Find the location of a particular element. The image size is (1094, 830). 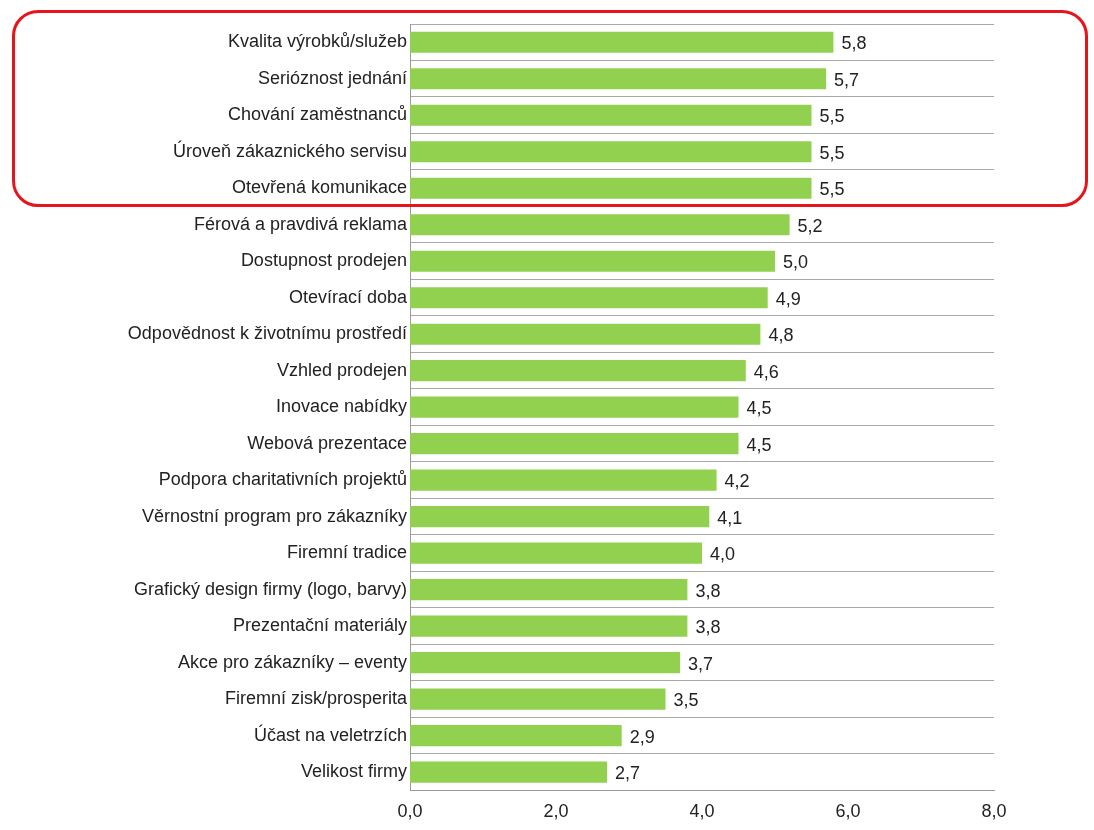

y-tick-label: Prezentační materiály is located at coordinates (319, 625).